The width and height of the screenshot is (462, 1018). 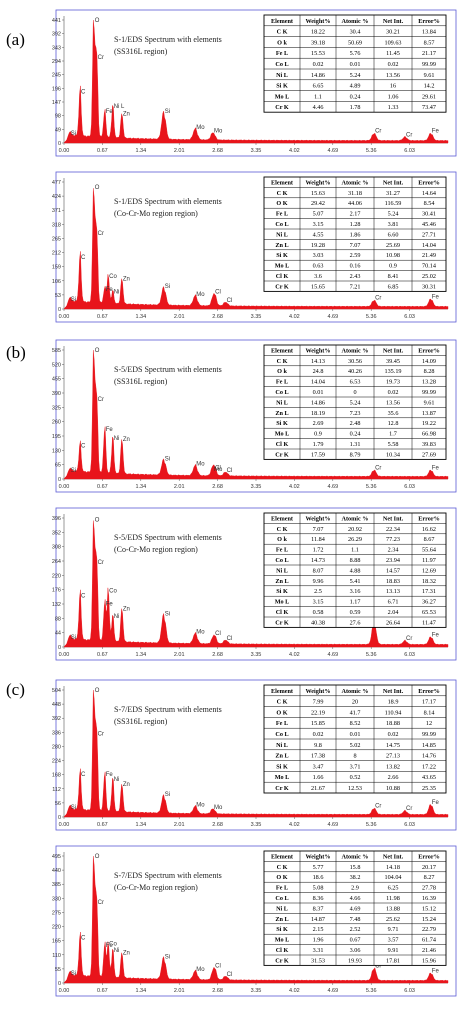 I want to click on table-value-cell: 6.60, so click(x=393, y=234).